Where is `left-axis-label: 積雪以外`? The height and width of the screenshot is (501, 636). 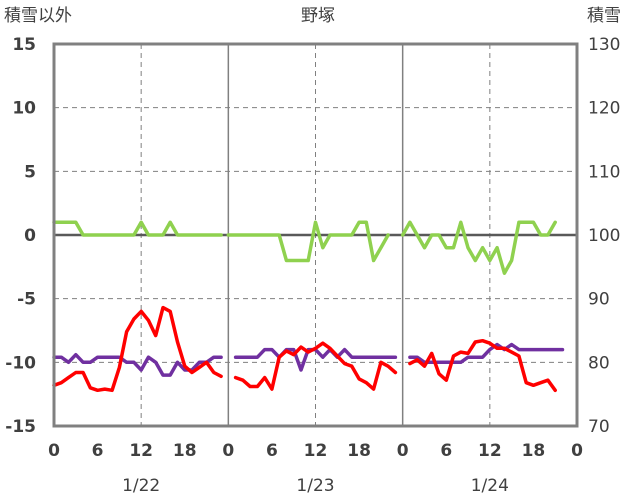
left-axis-label: 積雪以外 is located at coordinates (38, 16).